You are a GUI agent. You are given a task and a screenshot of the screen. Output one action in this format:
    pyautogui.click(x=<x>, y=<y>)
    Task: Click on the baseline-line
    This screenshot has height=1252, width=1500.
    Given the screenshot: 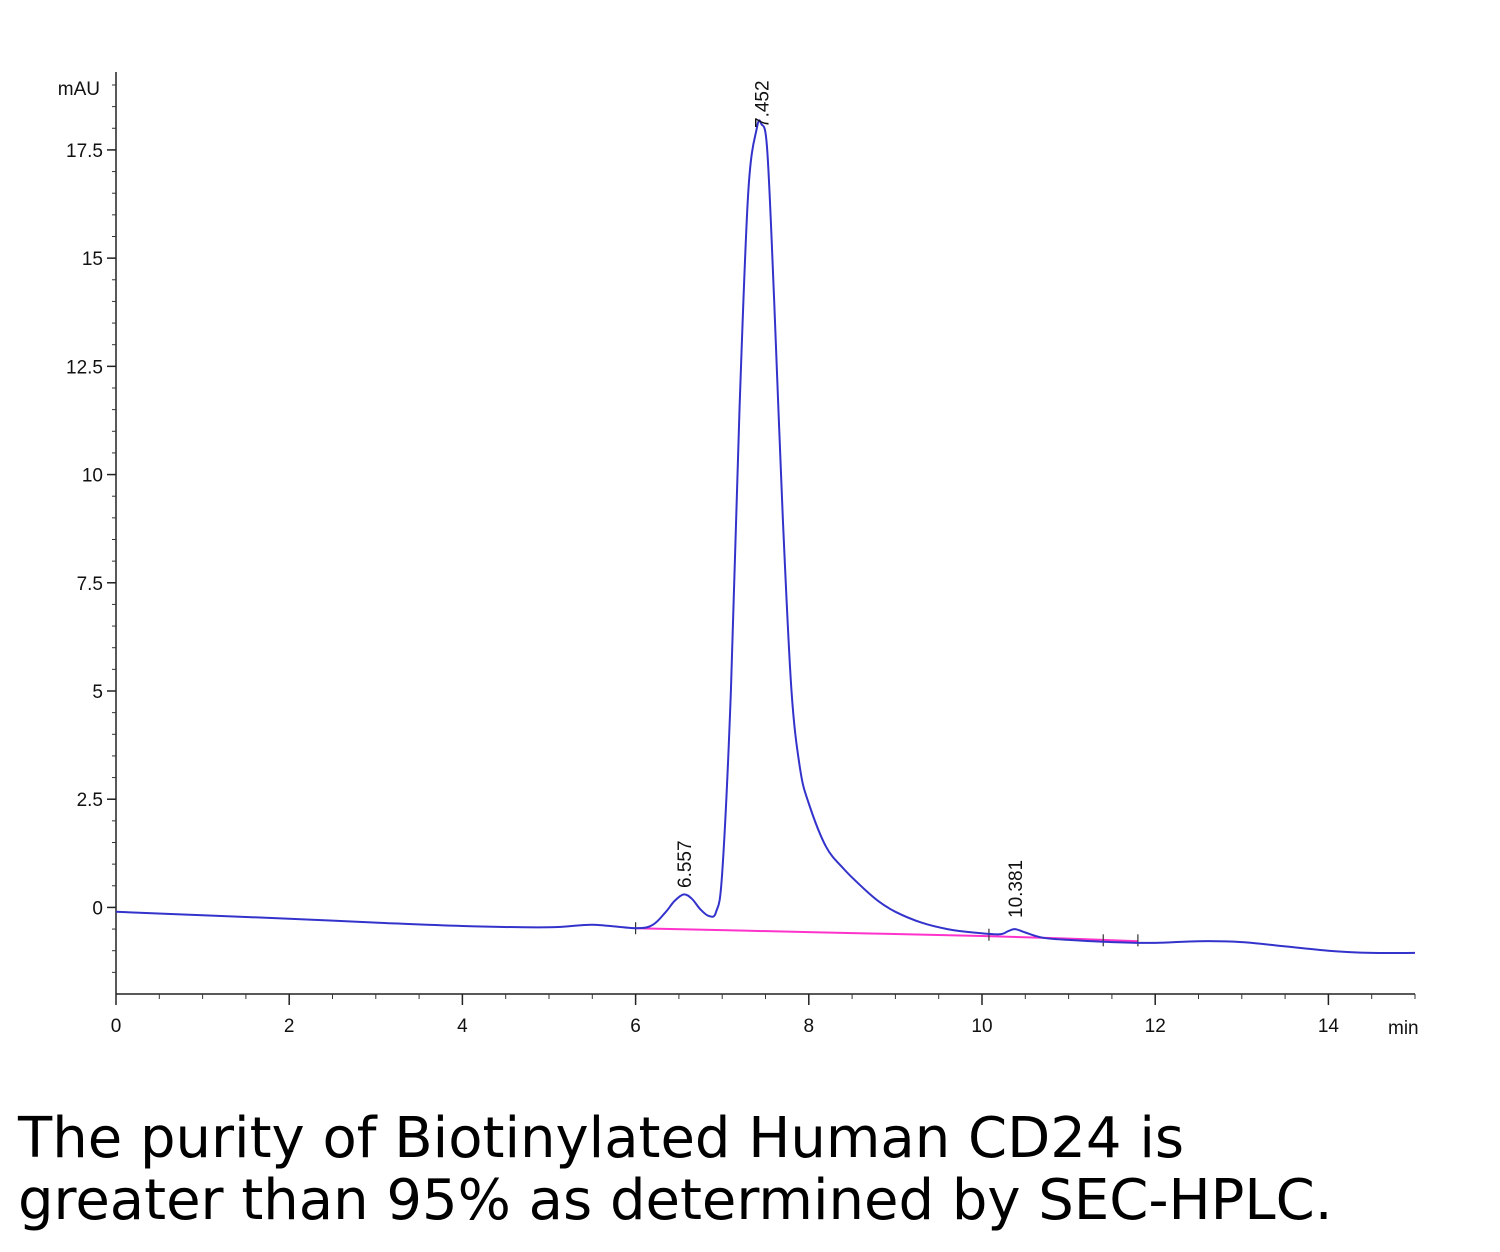 What is the action you would take?
    pyautogui.click(x=886, y=935)
    